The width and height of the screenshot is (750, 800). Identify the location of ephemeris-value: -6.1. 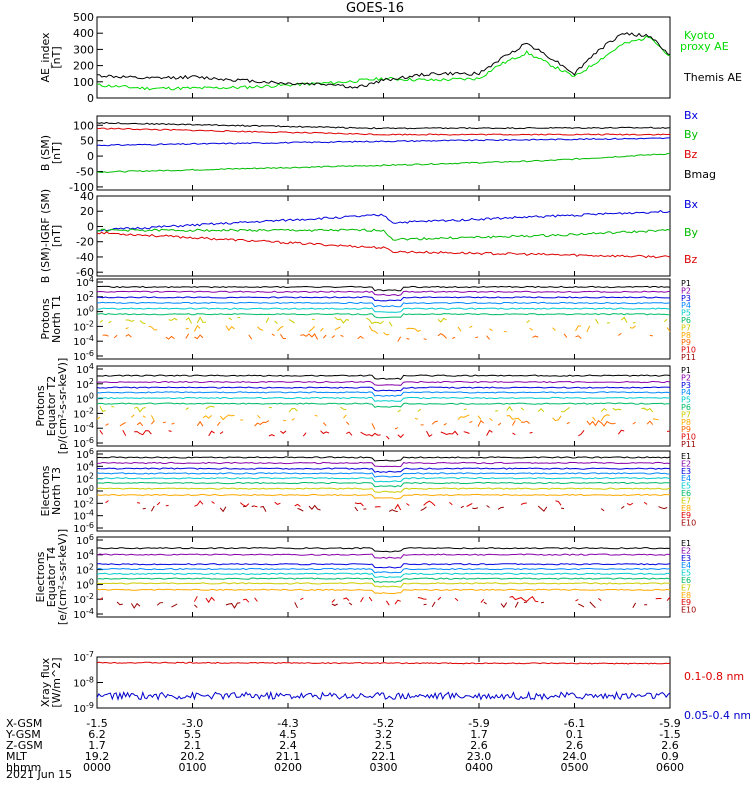
(574, 723).